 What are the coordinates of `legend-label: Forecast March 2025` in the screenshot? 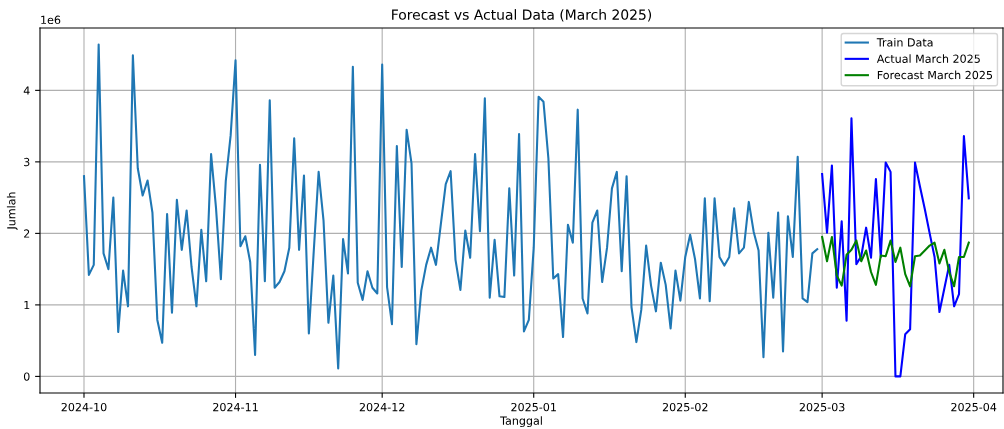 It's located at (935, 75).